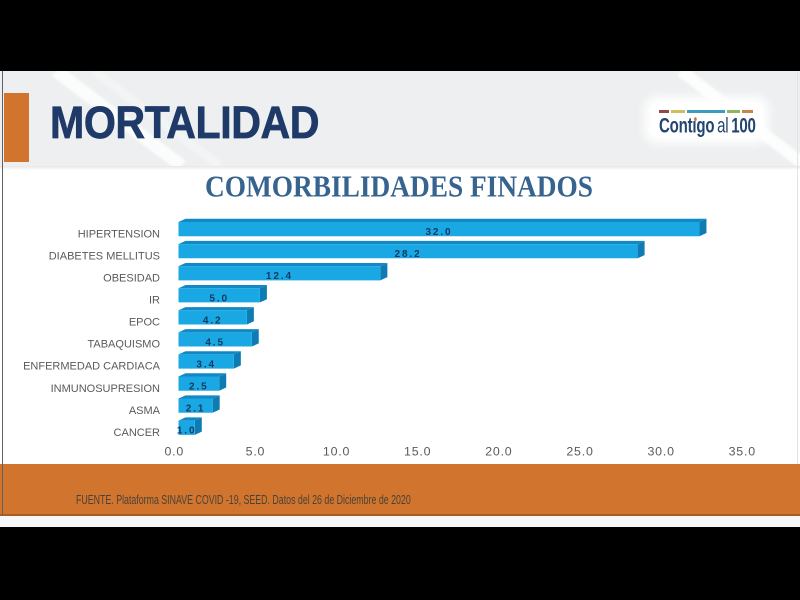 Image resolution: width=800 pixels, height=600 pixels. What do you see at coordinates (438, 232) in the screenshot?
I see `svg-text: 32.0` at bounding box center [438, 232].